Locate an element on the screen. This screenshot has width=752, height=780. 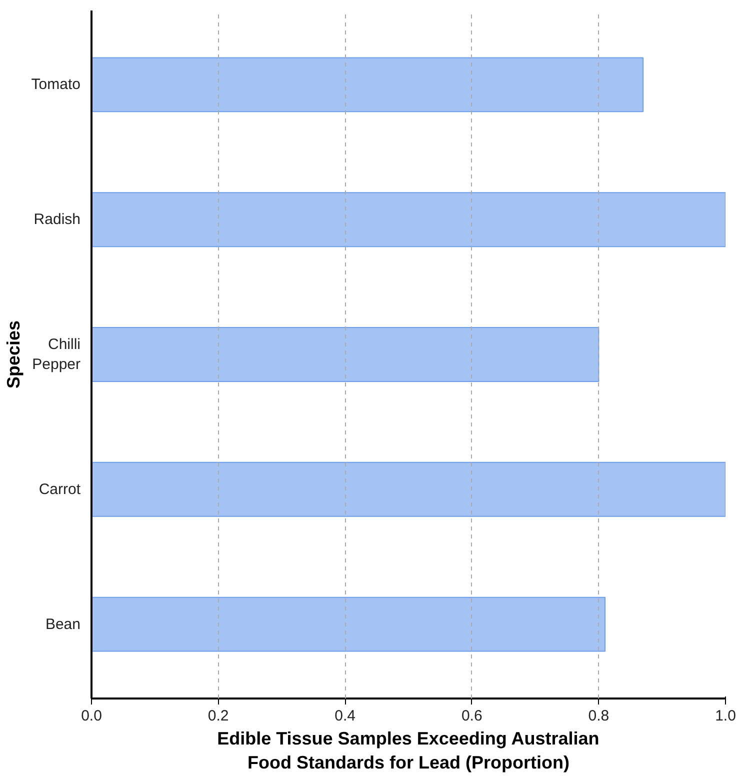
x-tick-label: 0.2 is located at coordinates (218, 716).